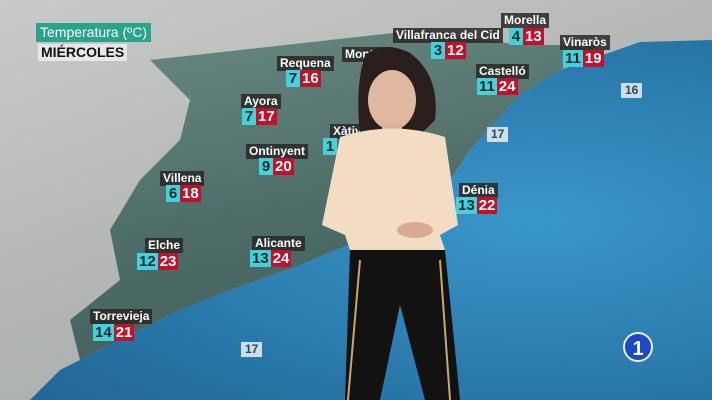 The image size is (712, 400). Describe the element at coordinates (516, 36) in the screenshot. I see `min-temp: 4` at that location.